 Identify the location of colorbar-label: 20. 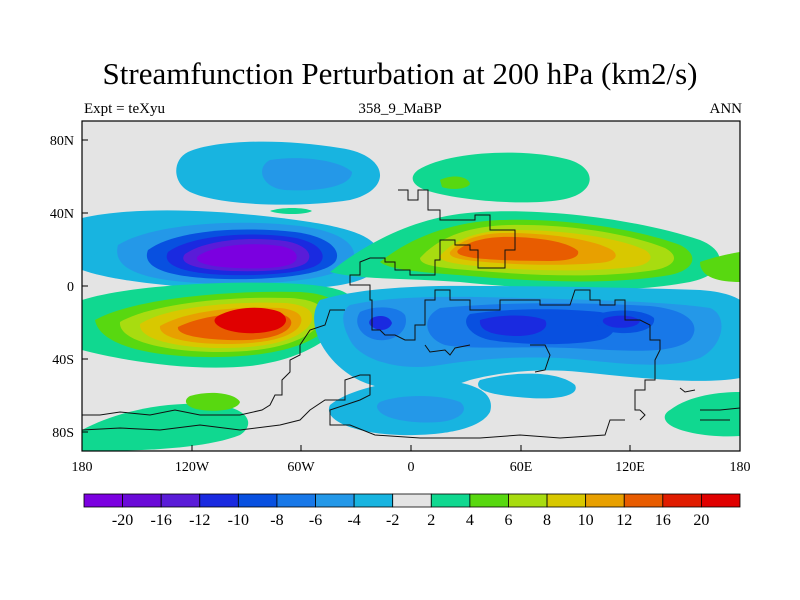
(701, 520).